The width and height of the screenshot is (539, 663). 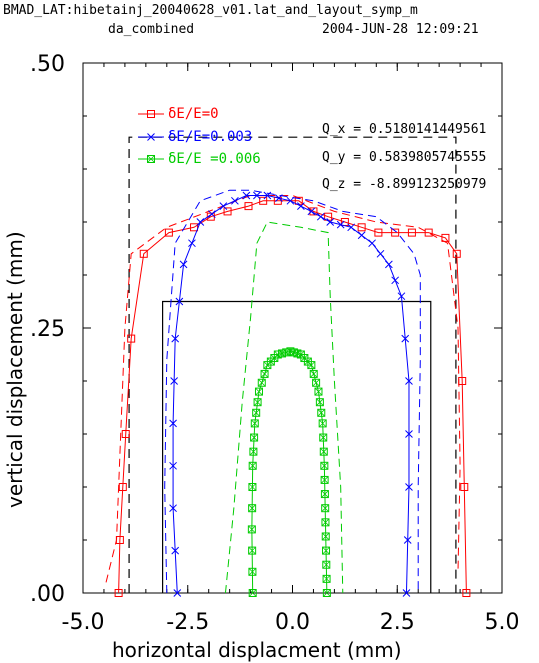 I want to click on legend: δE/E=0 δE/E=0.003 δE/E =0.006, so click(x=214, y=136).